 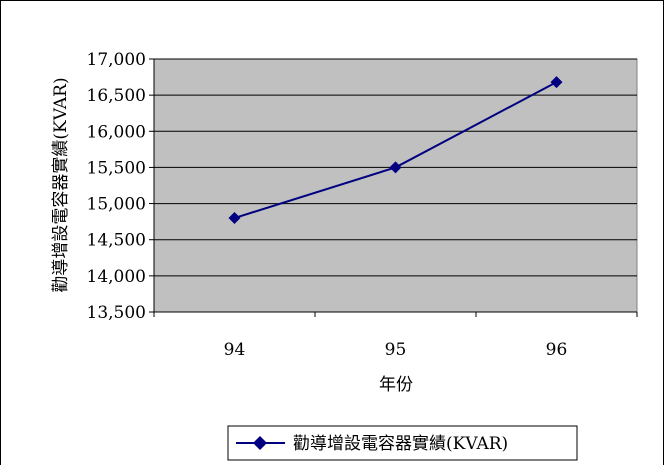 What do you see at coordinates (116, 60) in the screenshot?
I see `y-tick-label: 17,000` at bounding box center [116, 60].